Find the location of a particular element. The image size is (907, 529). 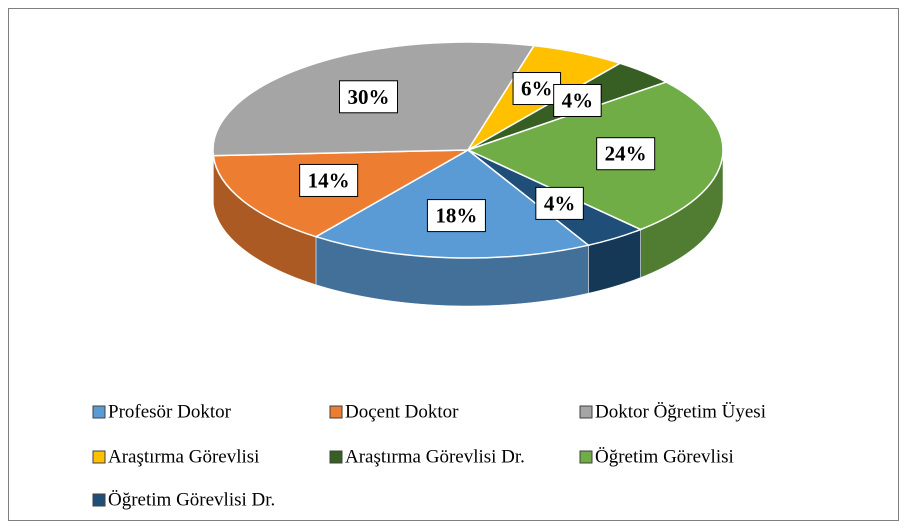

data-label: 14% is located at coordinates (329, 180).